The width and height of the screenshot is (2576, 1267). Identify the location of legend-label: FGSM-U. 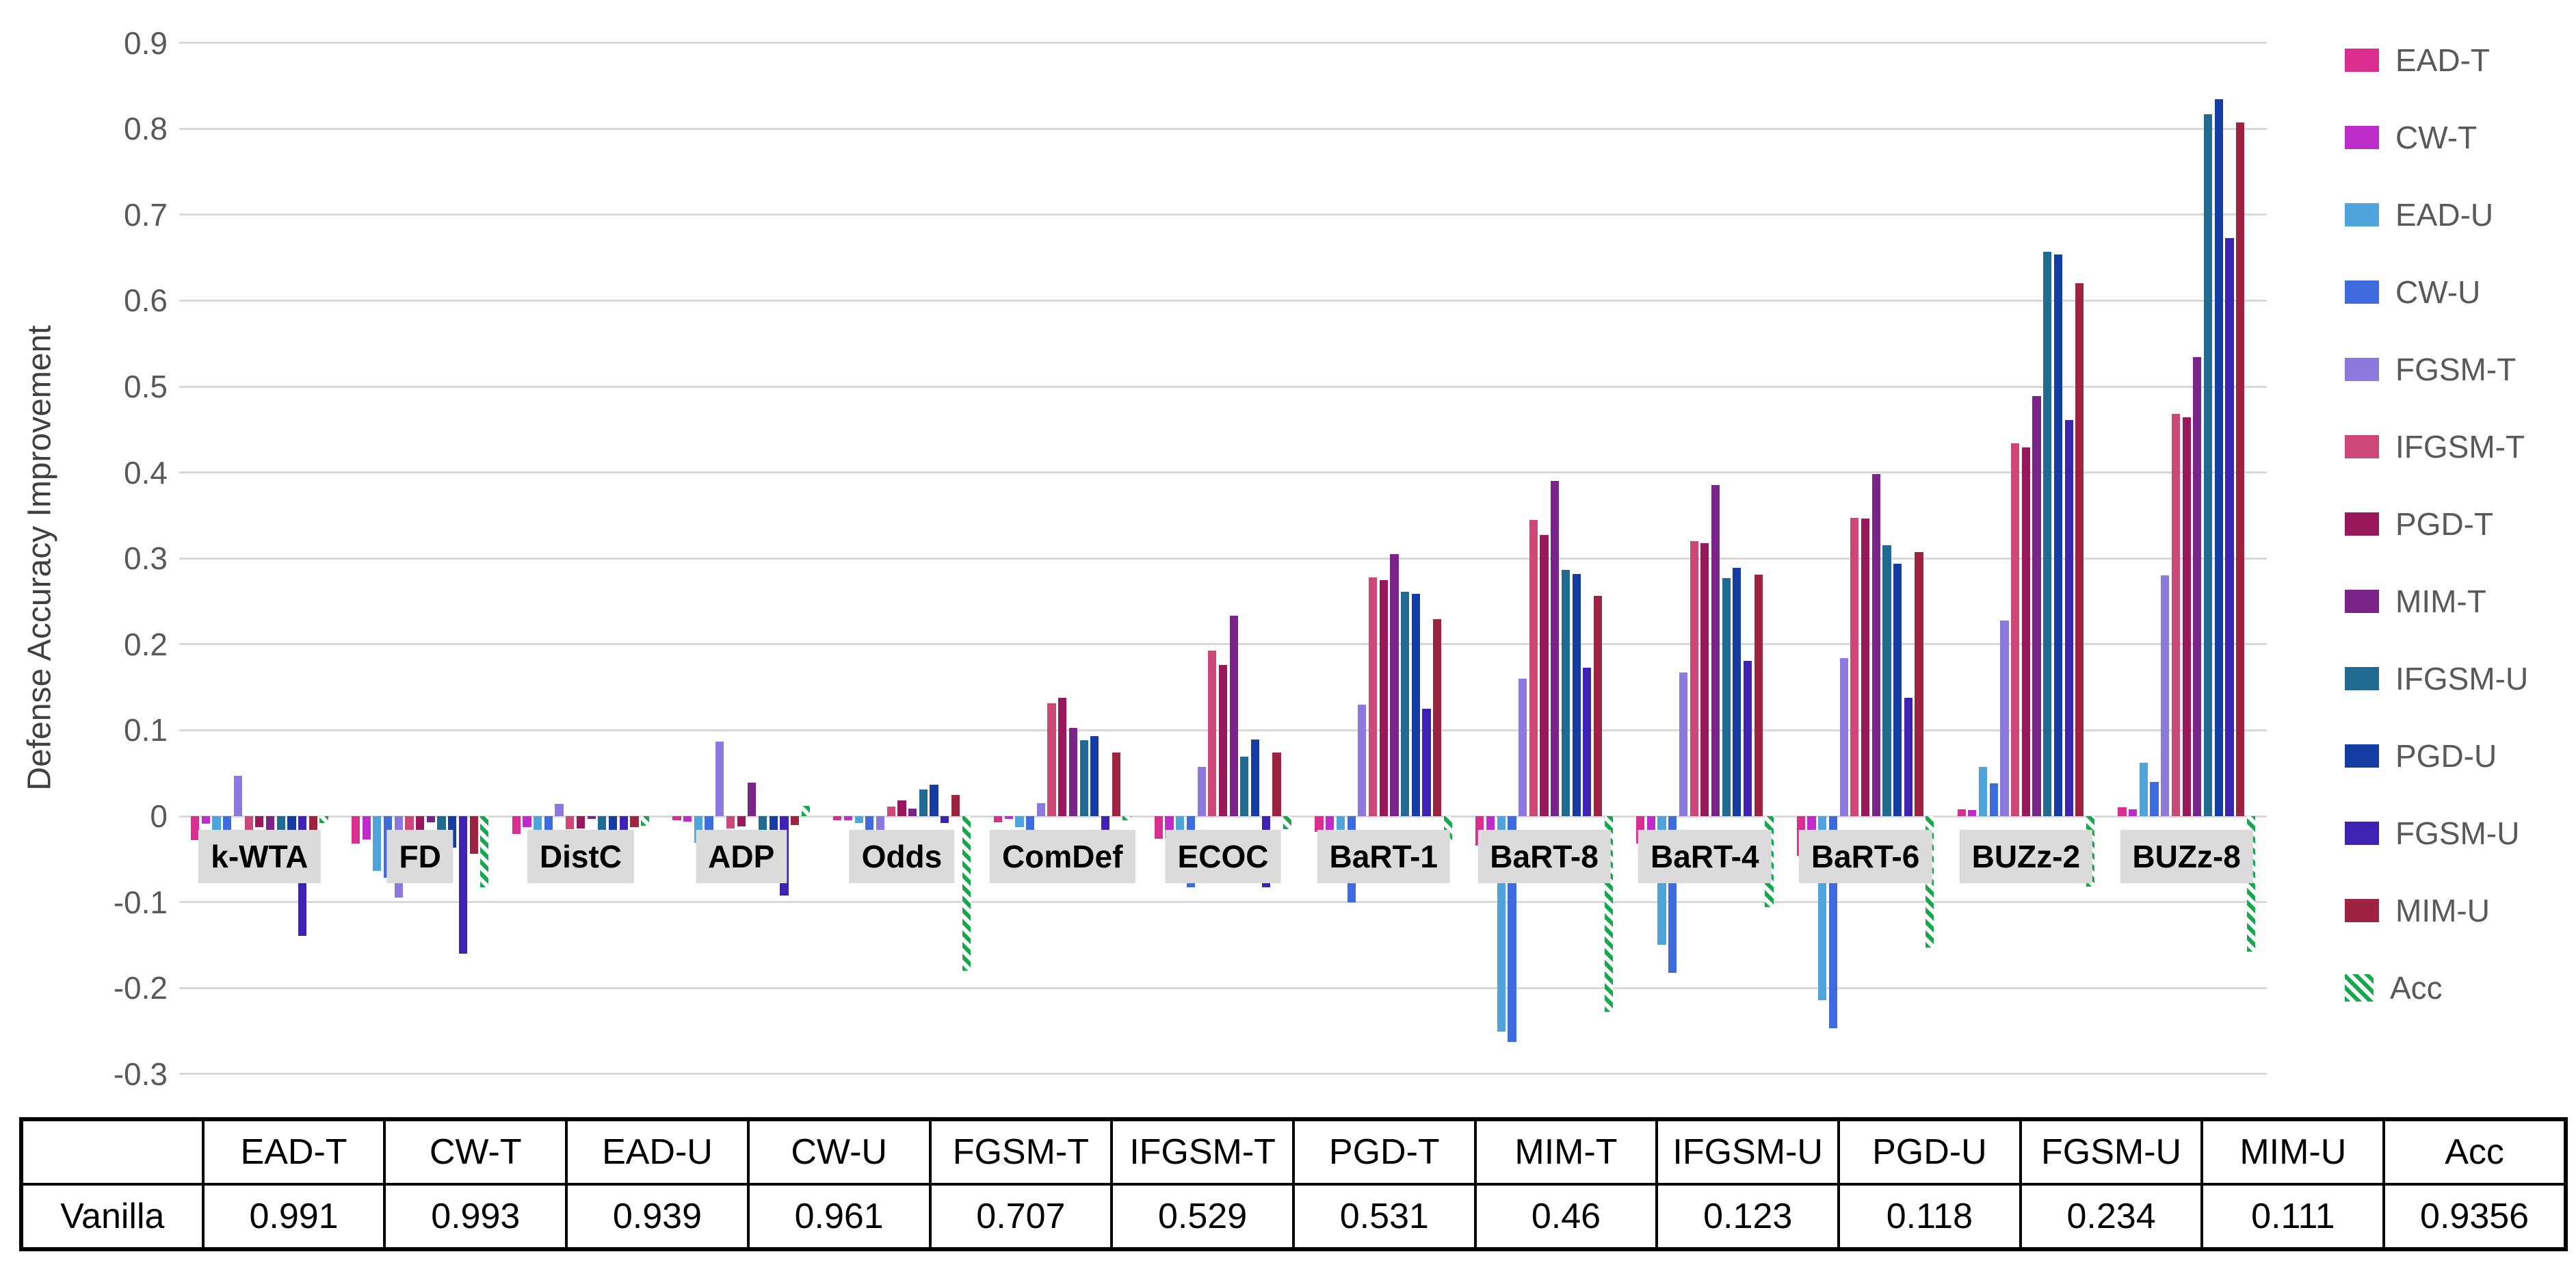
(2457, 833).